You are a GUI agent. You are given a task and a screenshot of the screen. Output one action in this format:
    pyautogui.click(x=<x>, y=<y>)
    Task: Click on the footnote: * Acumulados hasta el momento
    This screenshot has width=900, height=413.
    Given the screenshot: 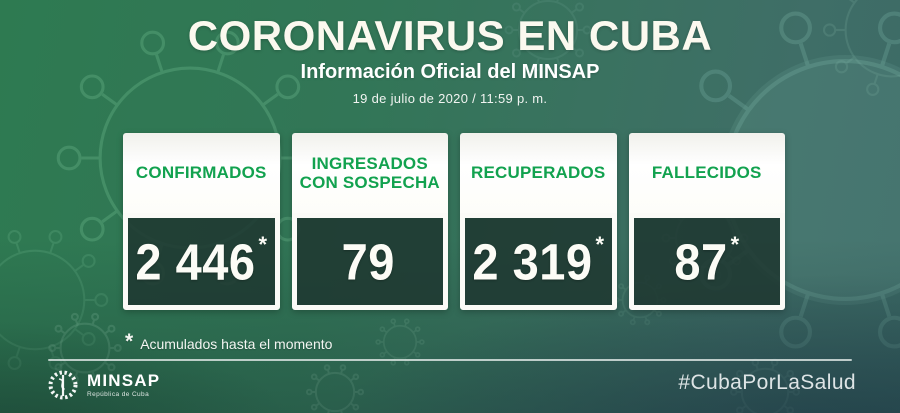 What is the action you would take?
    pyautogui.click(x=229, y=341)
    